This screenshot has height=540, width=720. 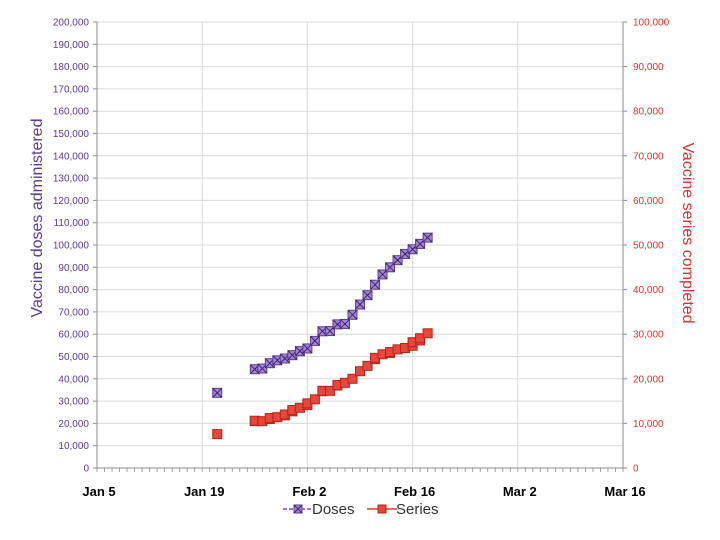 What do you see at coordinates (73, 379) in the screenshot?
I see `y-tick-label: 40,000` at bounding box center [73, 379].